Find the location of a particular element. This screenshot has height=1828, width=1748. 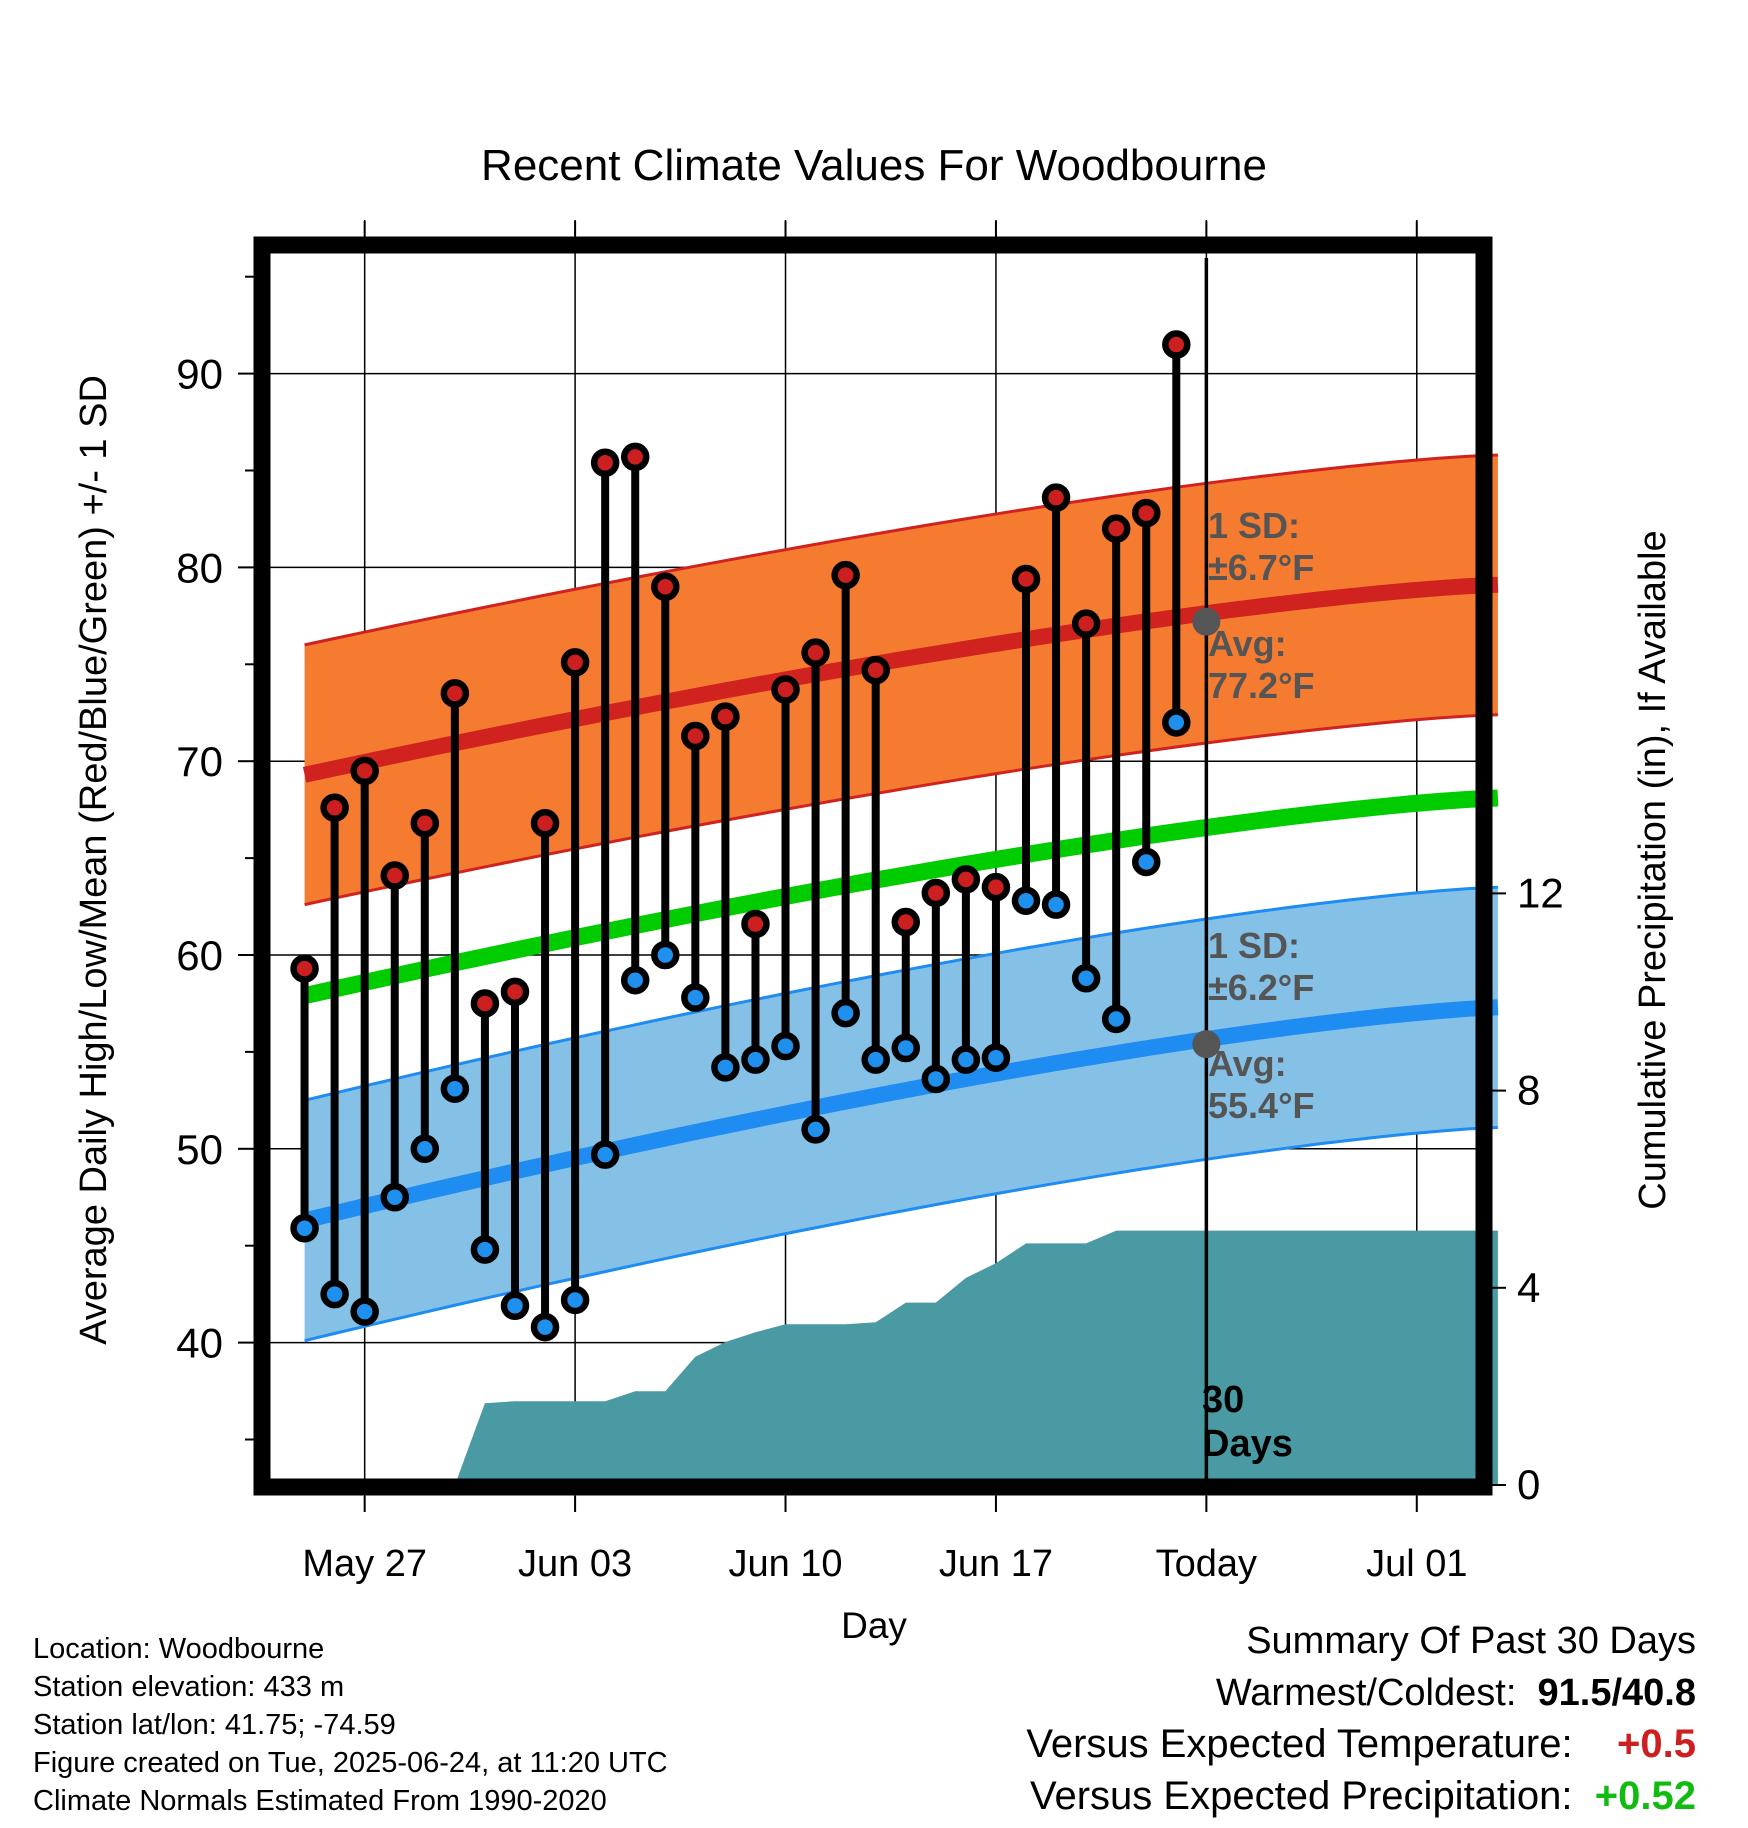

low-avg-label: Avg: is located at coordinates (1247, 1063).